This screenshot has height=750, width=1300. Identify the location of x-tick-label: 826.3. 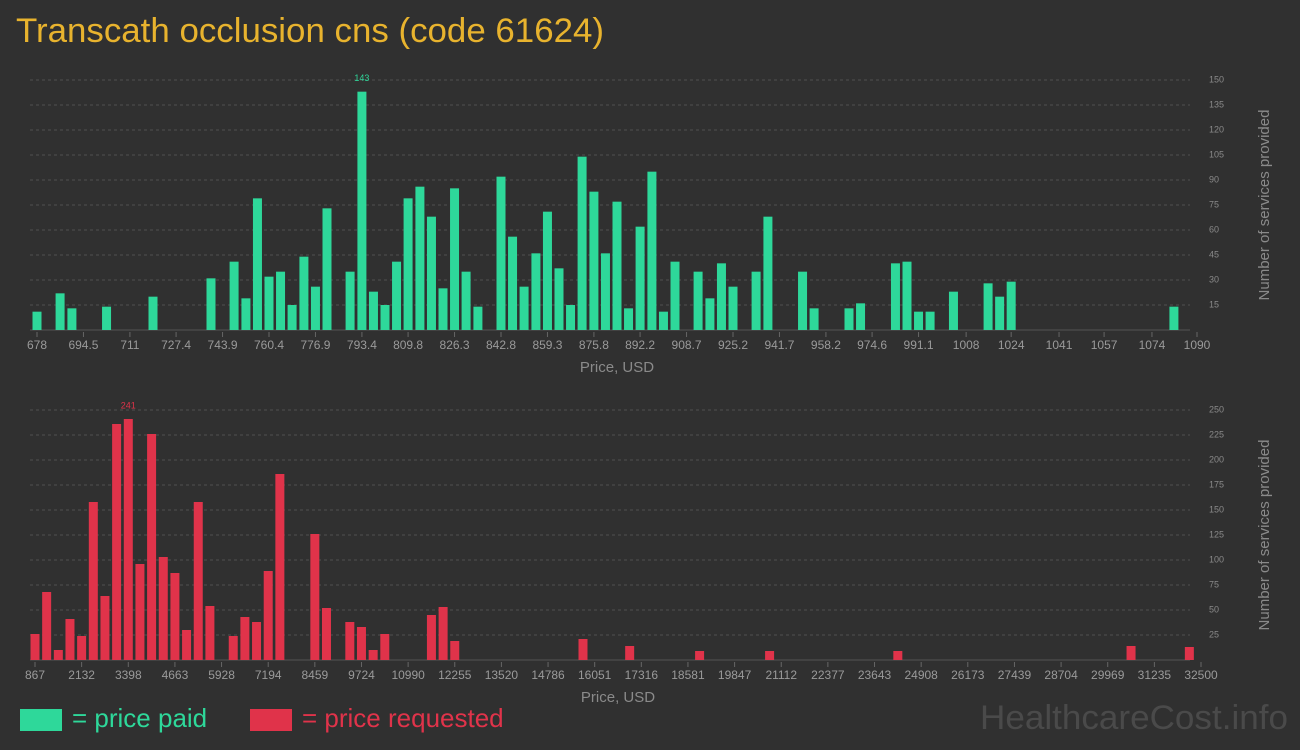
(455, 345).